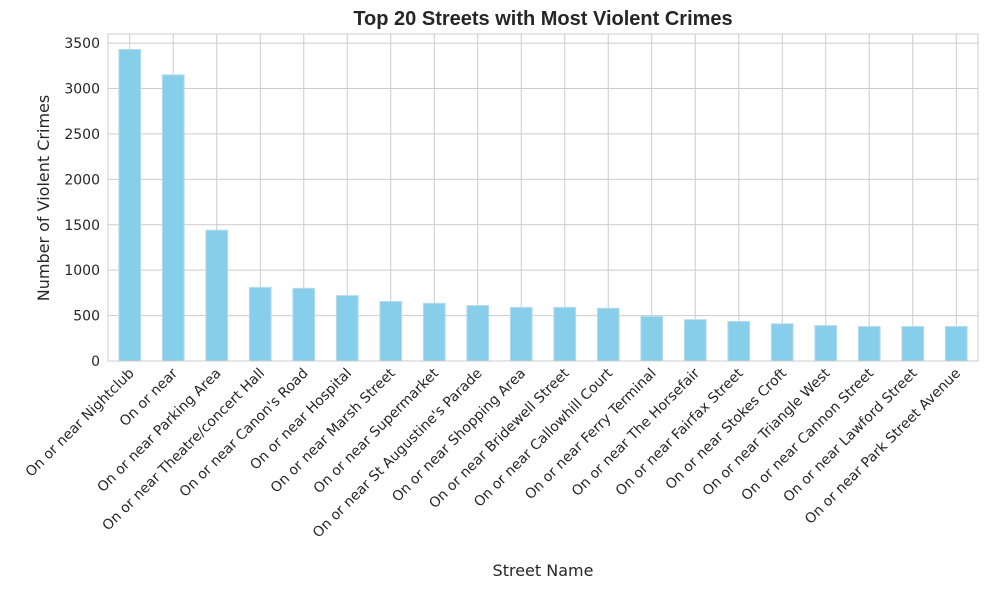 Image resolution: width=987 pixels, height=590 pixels. Describe the element at coordinates (82, 226) in the screenshot. I see `y-tick-label: 1500` at that location.